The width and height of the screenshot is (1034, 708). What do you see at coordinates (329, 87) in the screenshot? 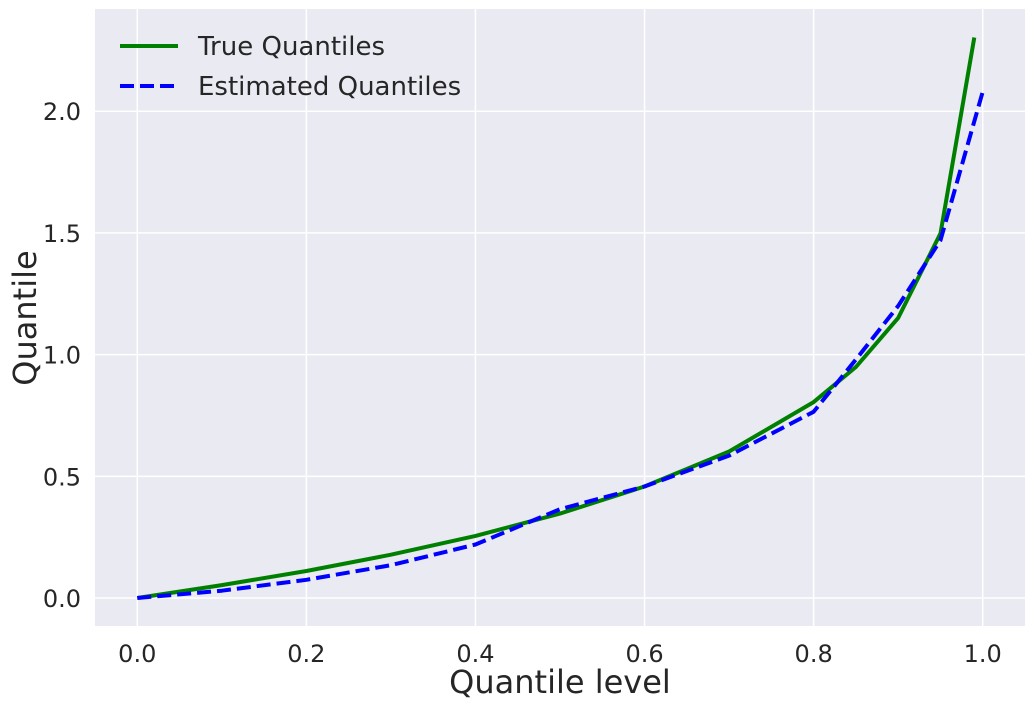
I see `legend-label-estimated-quantiles: Estimated Quantiles` at bounding box center [329, 87].